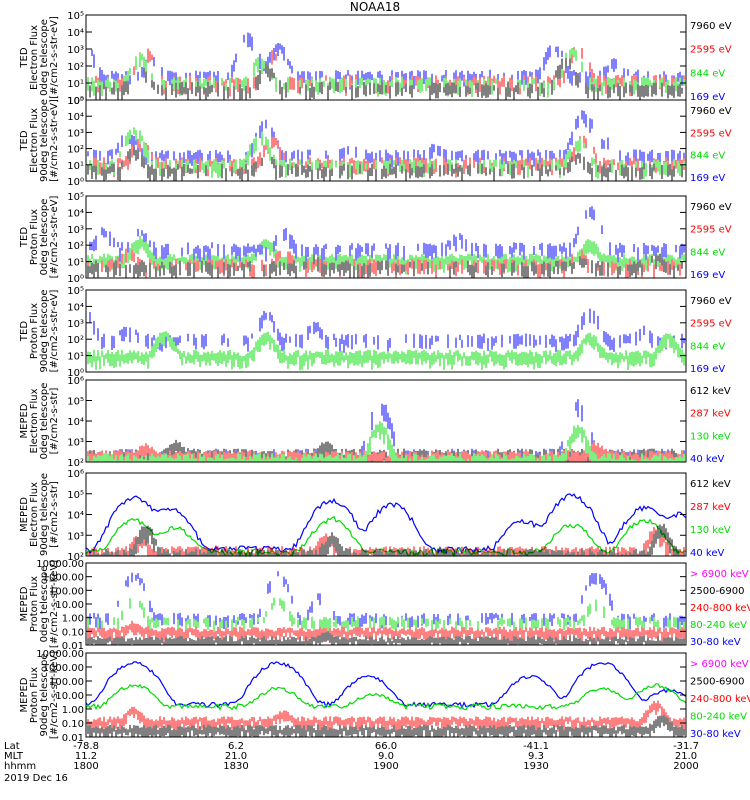 This screenshot has height=800, width=750. I want to click on y-tick-label: 10⁶, so click(75, 381).